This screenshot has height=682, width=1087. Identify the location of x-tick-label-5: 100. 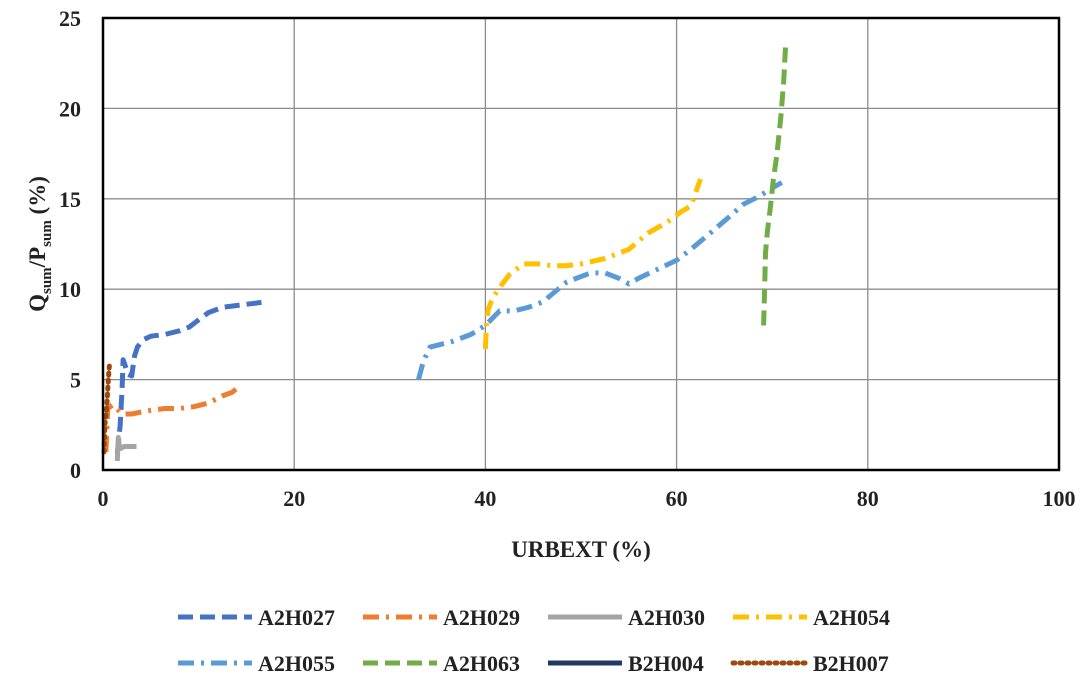
(1059, 498).